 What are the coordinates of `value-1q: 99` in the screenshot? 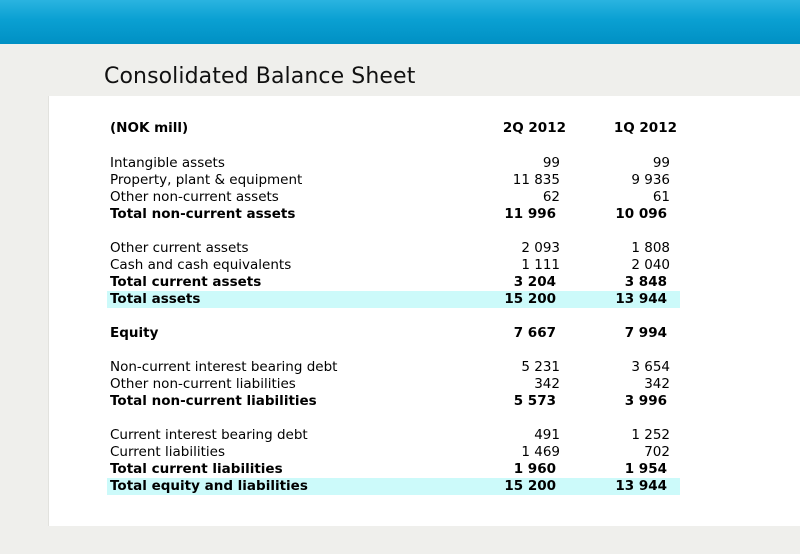 It's located at (661, 163).